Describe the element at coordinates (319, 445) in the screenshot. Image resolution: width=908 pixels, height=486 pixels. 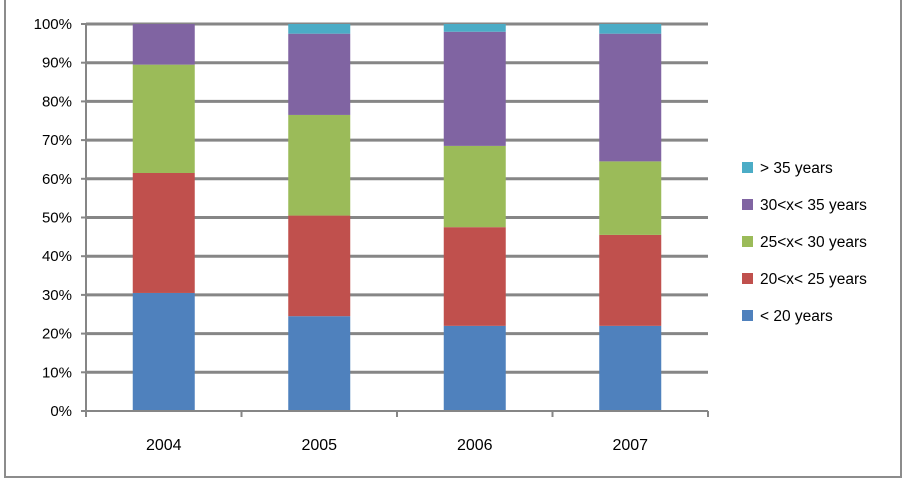
I see `x-tick-label: 2005` at that location.